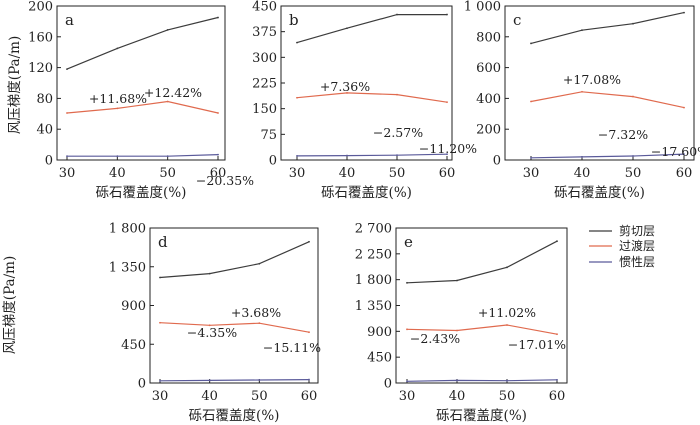 The height and width of the screenshot is (425, 700). What do you see at coordinates (212, 332) in the screenshot?
I see `annotation-label: −4.35%` at bounding box center [212, 332].